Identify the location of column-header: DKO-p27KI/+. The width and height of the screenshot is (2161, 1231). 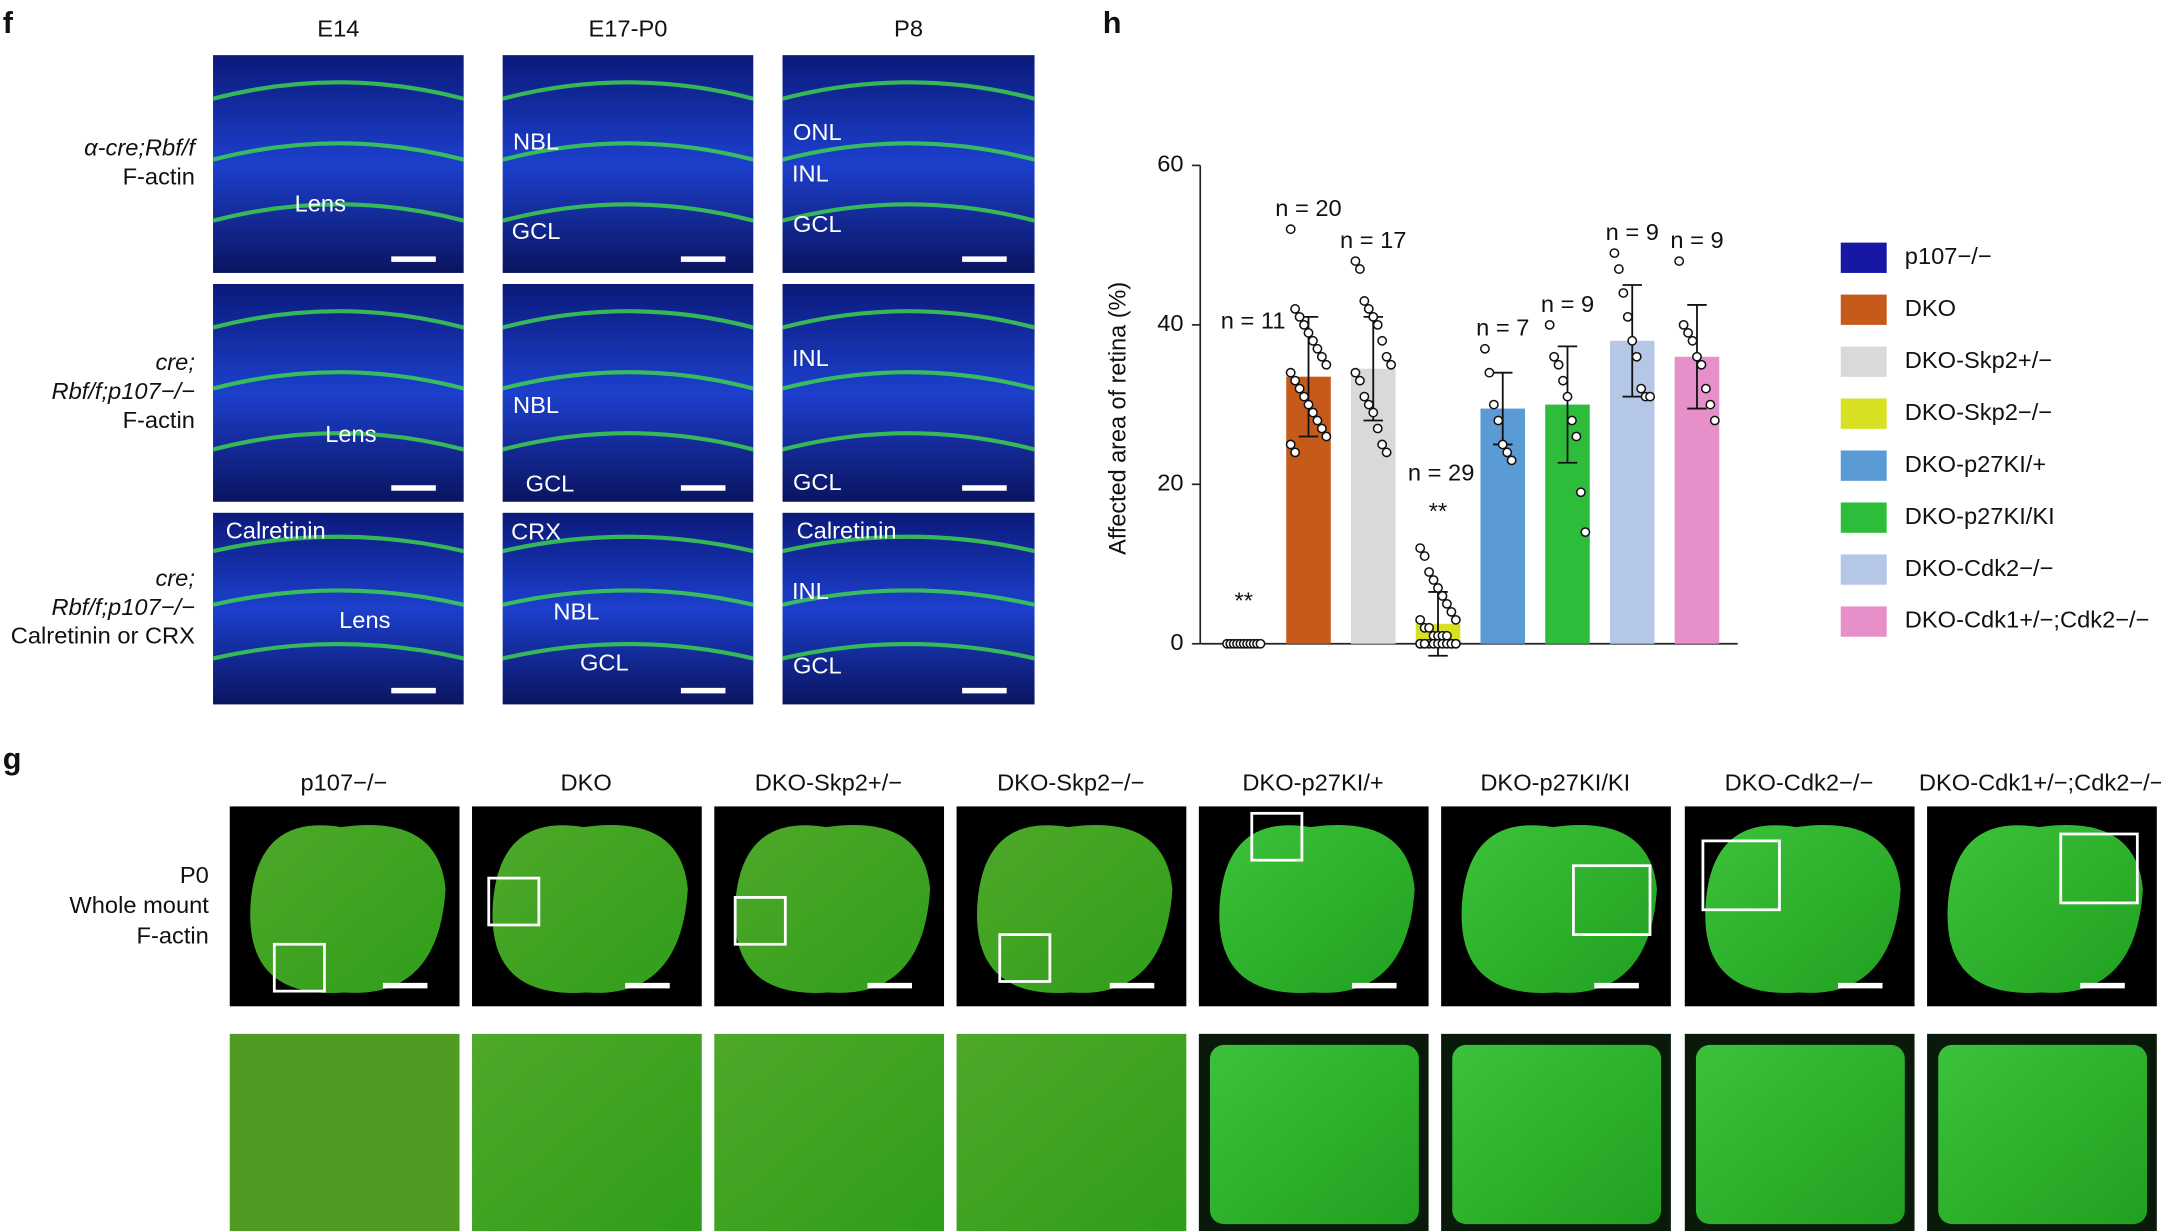
(1312, 783).